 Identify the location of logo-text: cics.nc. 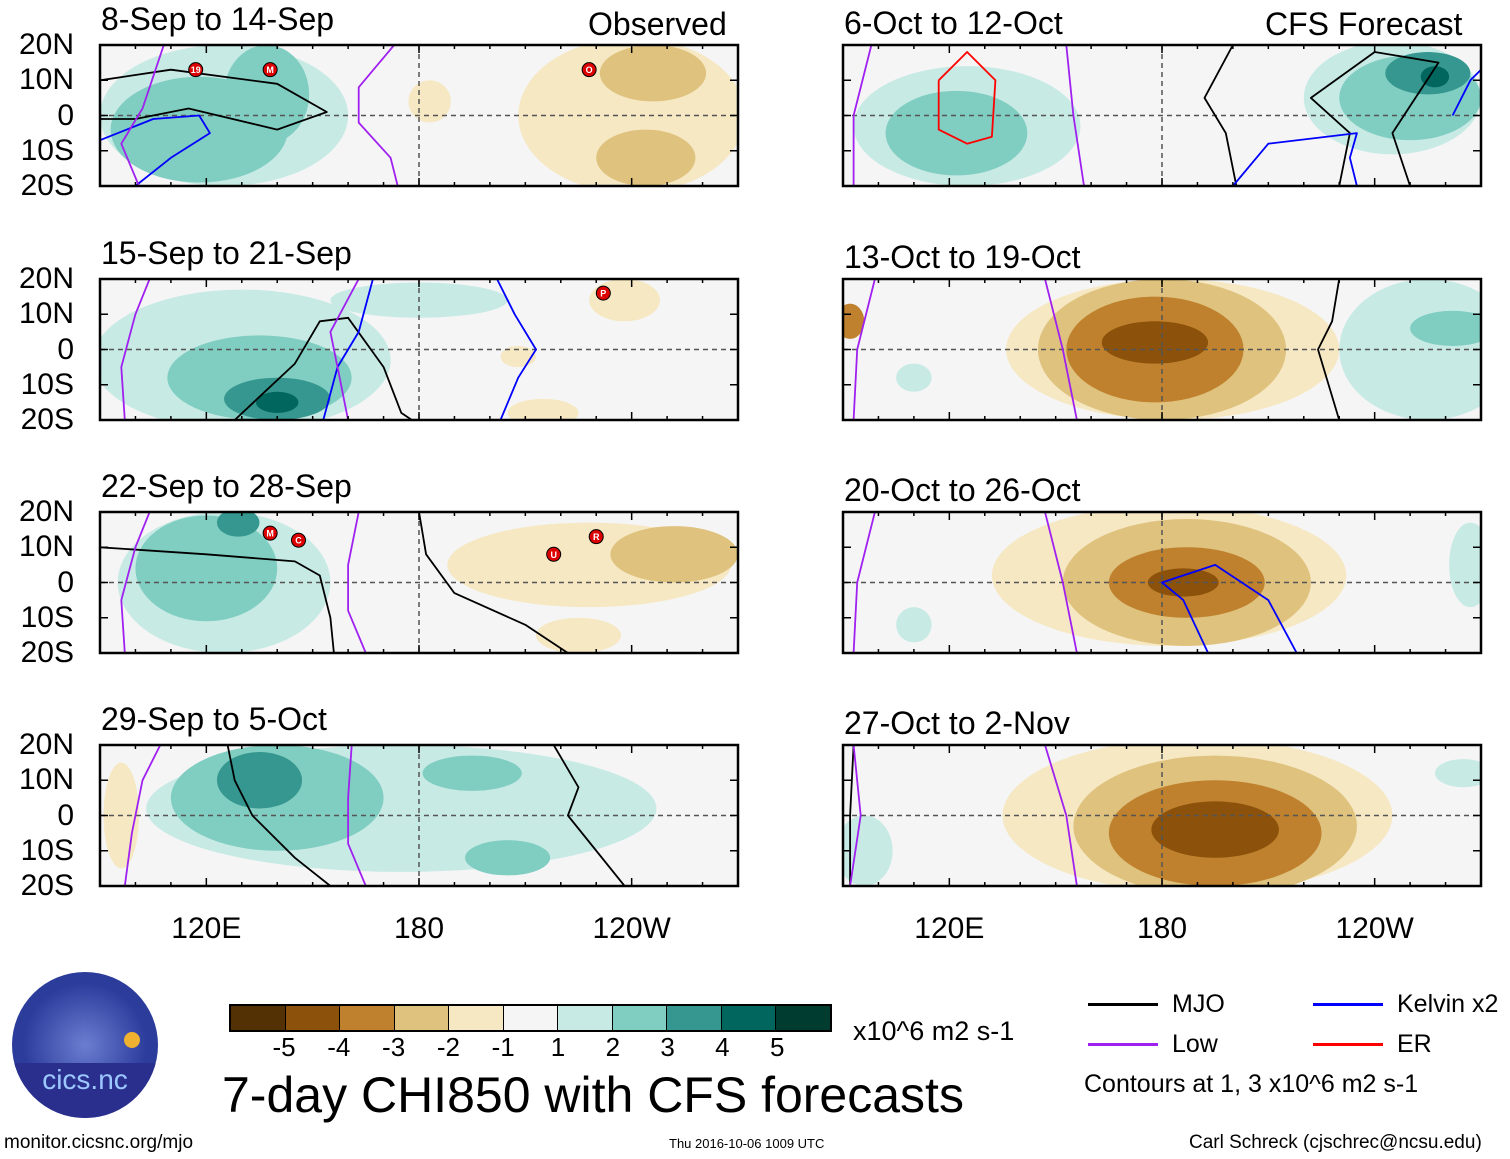
(85, 1079).